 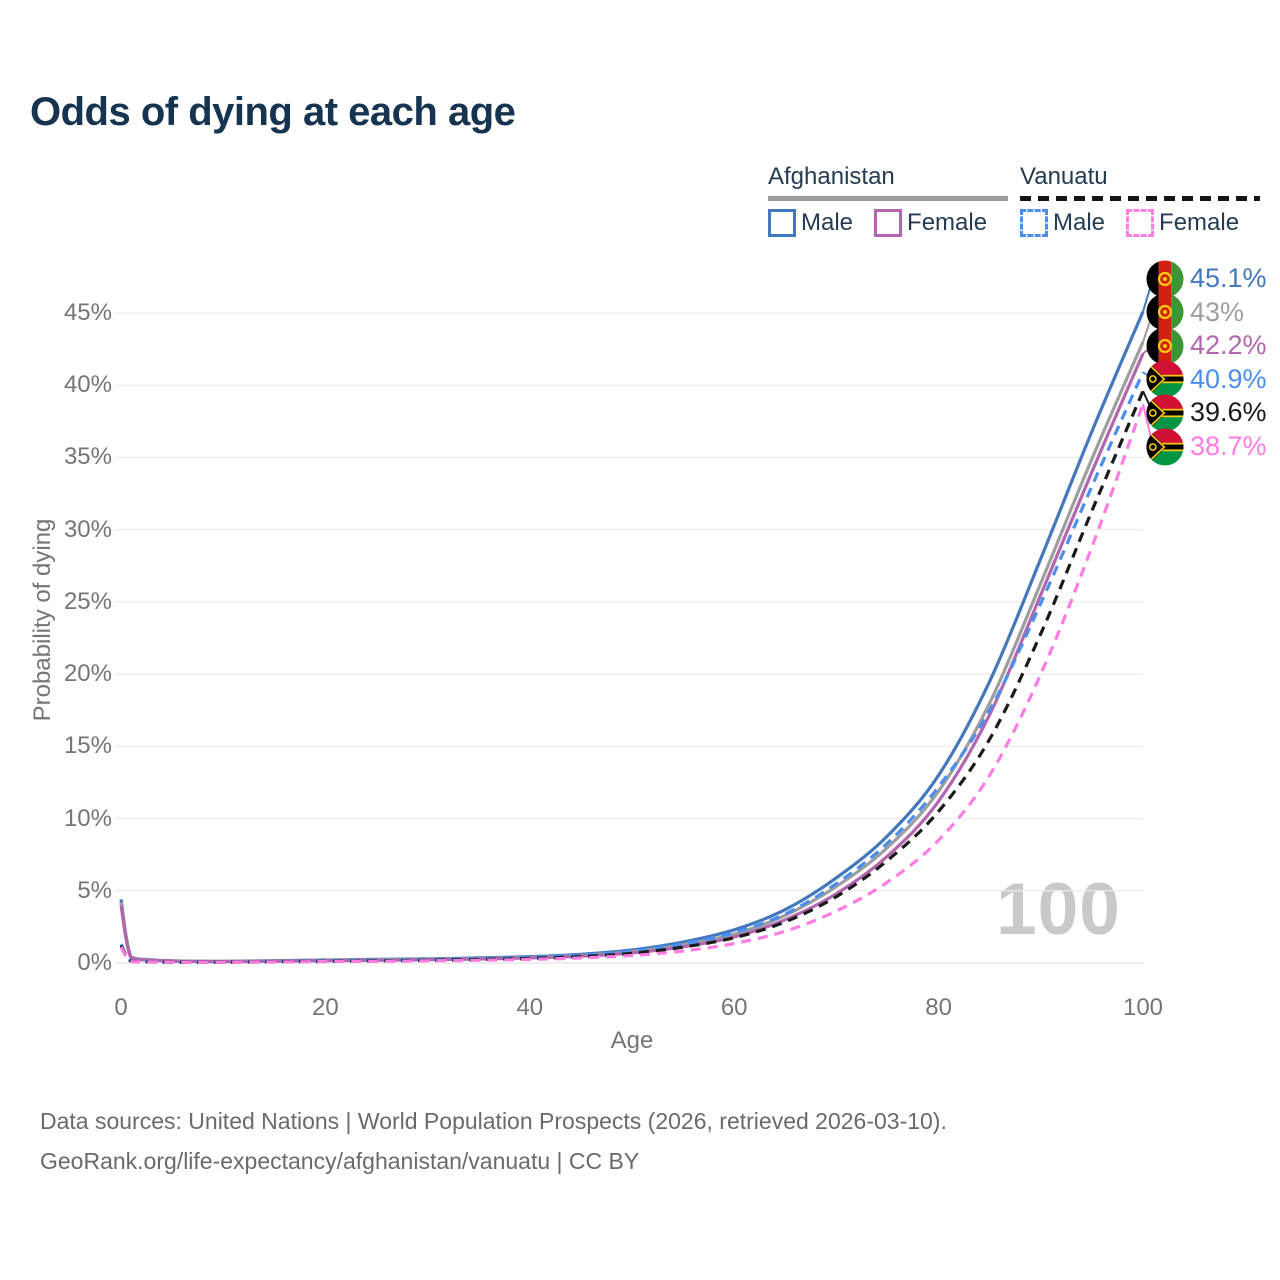 I want to click on y-tick-0: 0%, so click(x=94, y=962).